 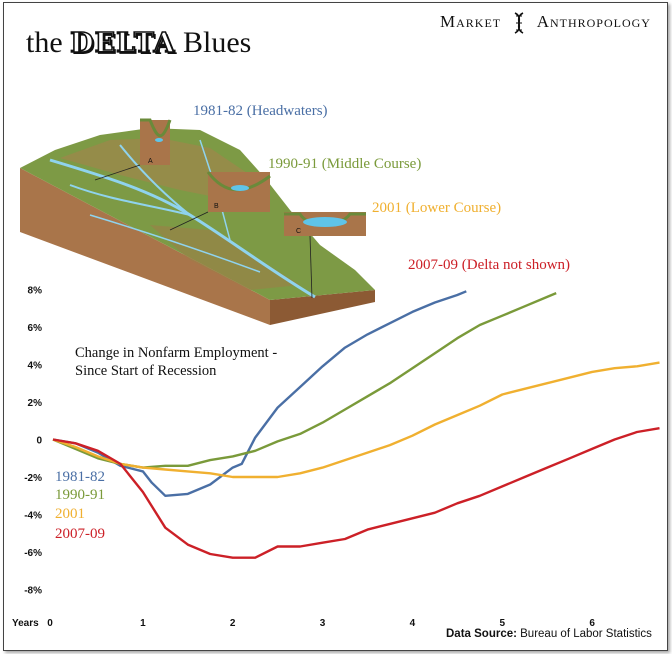 What do you see at coordinates (143, 623) in the screenshot?
I see `x-tick-label: 1` at bounding box center [143, 623].